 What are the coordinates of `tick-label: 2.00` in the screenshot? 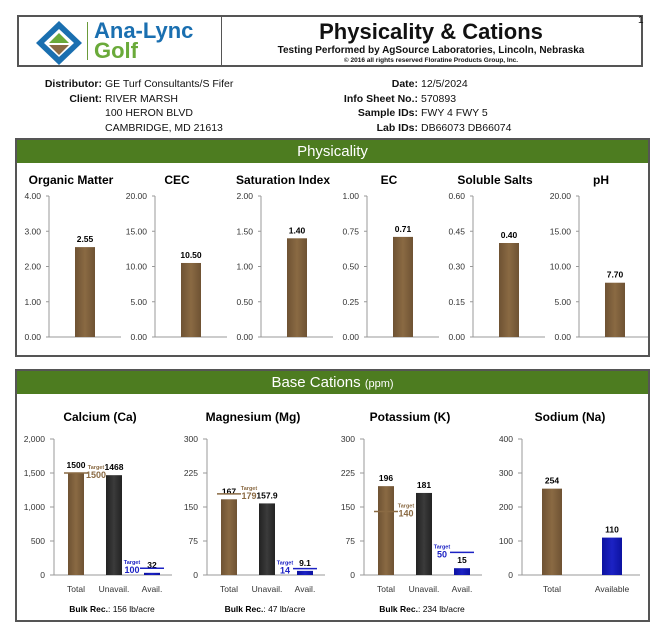 It's located at (32, 267).